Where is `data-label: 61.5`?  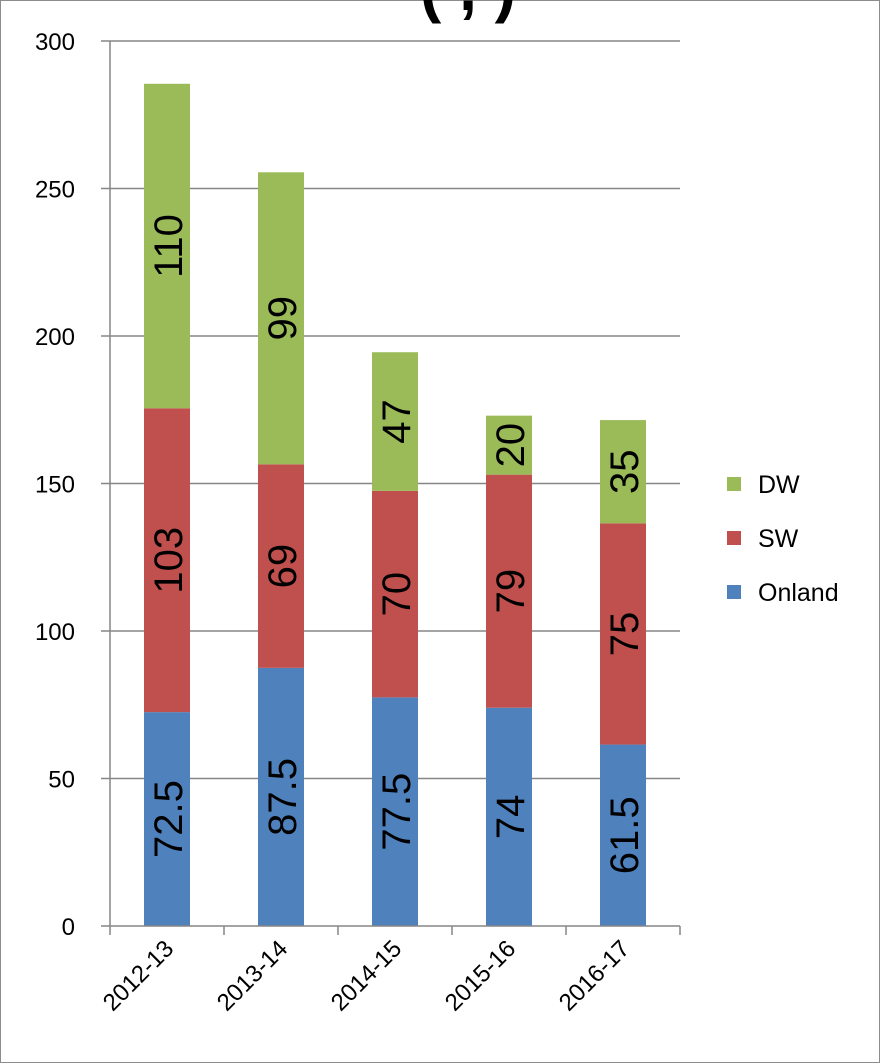
data-label: 61.5 is located at coordinates (625, 835).